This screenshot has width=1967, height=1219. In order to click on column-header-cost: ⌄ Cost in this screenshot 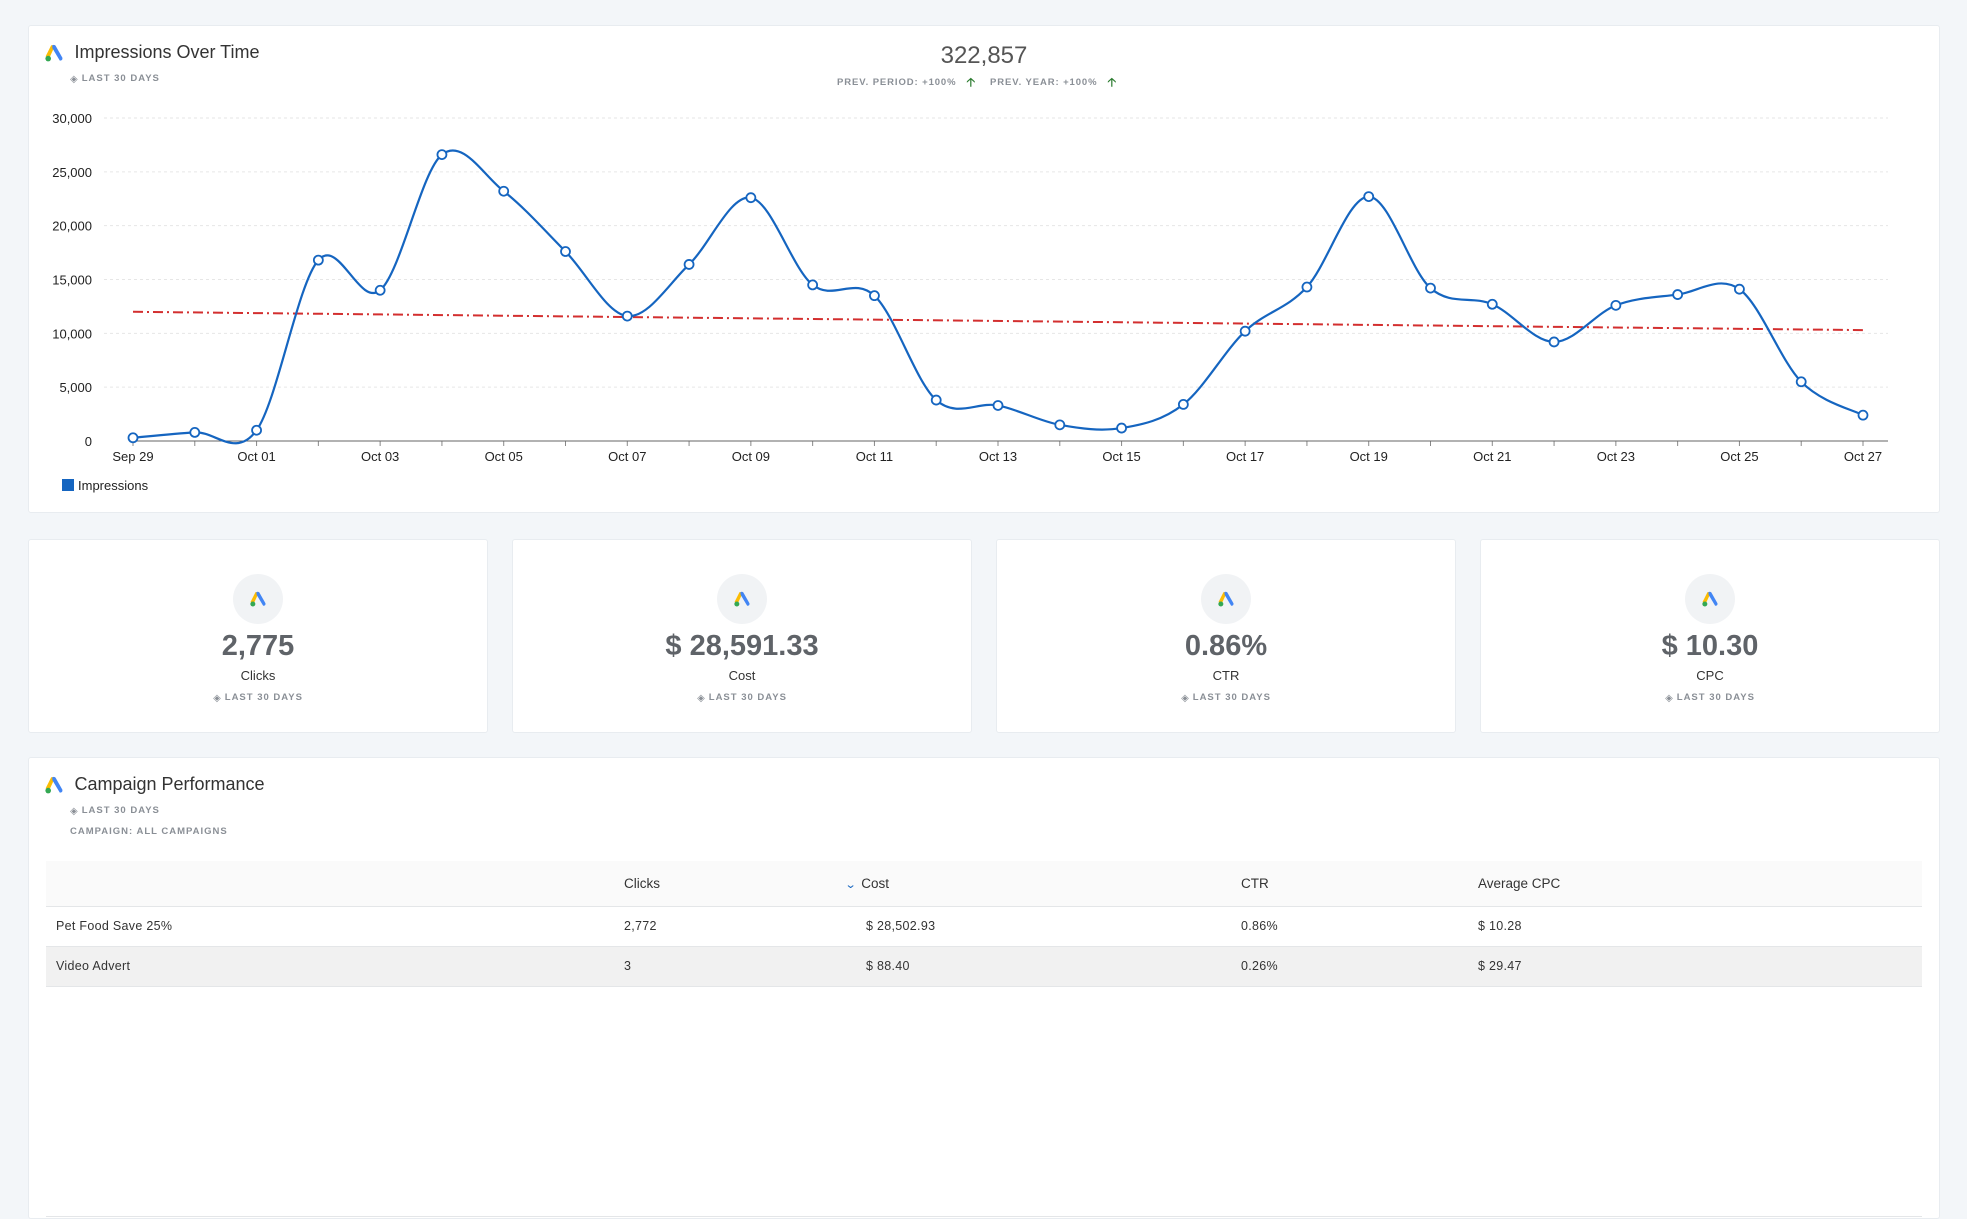, I will do `click(1042, 884)`.